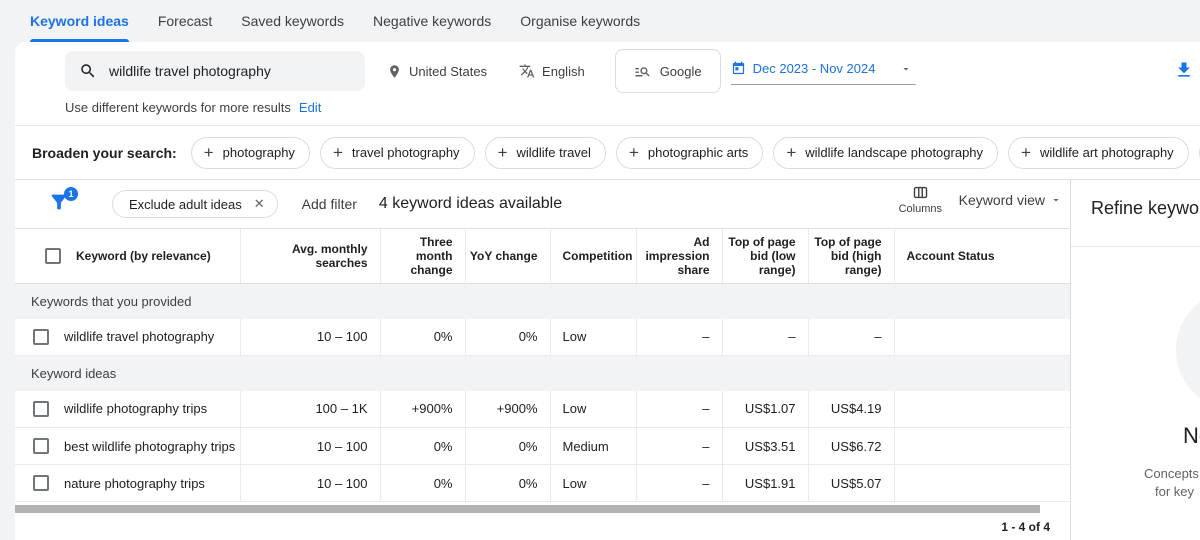  I want to click on ideas-available-count: 4 keyword ideas available, so click(470, 203).